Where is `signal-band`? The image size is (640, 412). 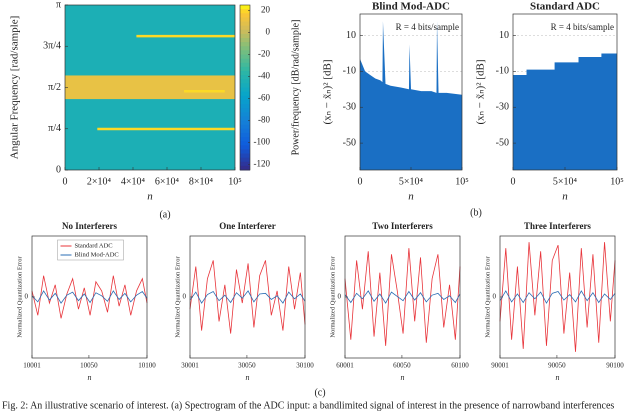
signal-band is located at coordinates (150, 87).